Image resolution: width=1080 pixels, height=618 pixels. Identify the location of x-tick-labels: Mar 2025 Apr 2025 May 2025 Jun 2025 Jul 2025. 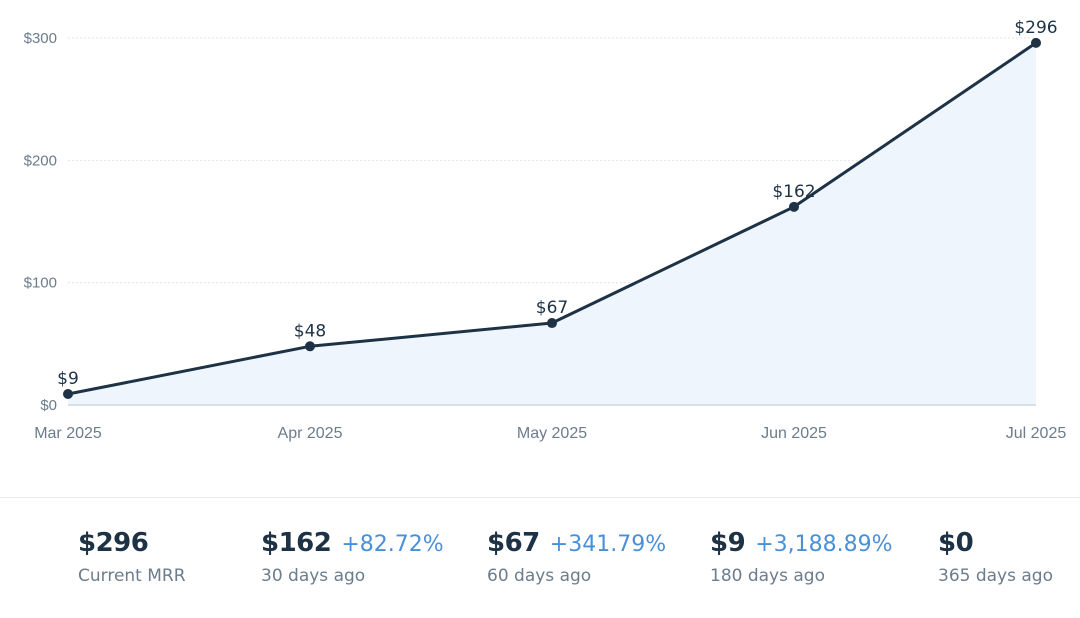
(550, 433).